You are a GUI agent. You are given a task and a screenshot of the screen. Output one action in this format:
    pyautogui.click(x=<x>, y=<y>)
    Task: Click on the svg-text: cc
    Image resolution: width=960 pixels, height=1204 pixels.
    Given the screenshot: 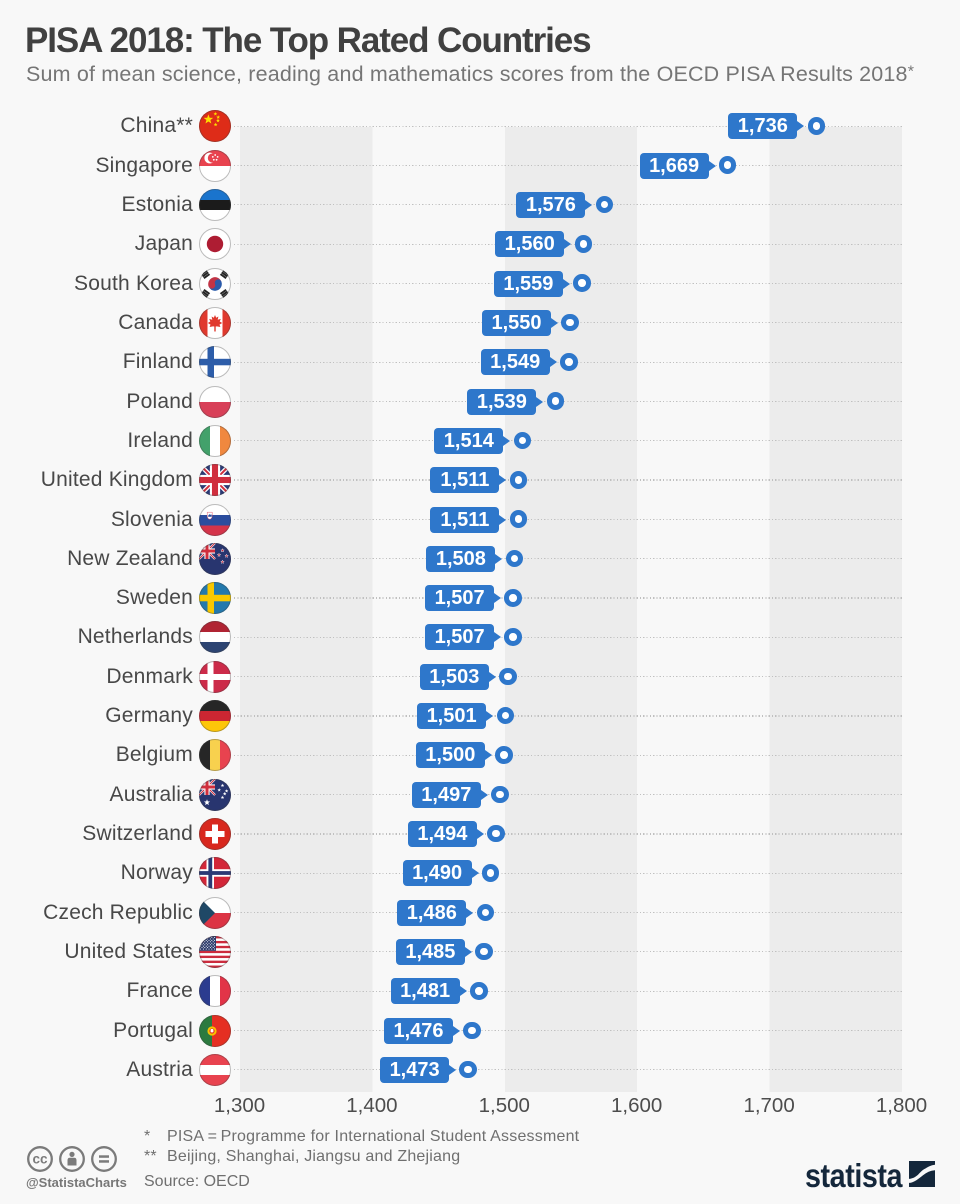 What is the action you would take?
    pyautogui.click(x=40, y=1158)
    